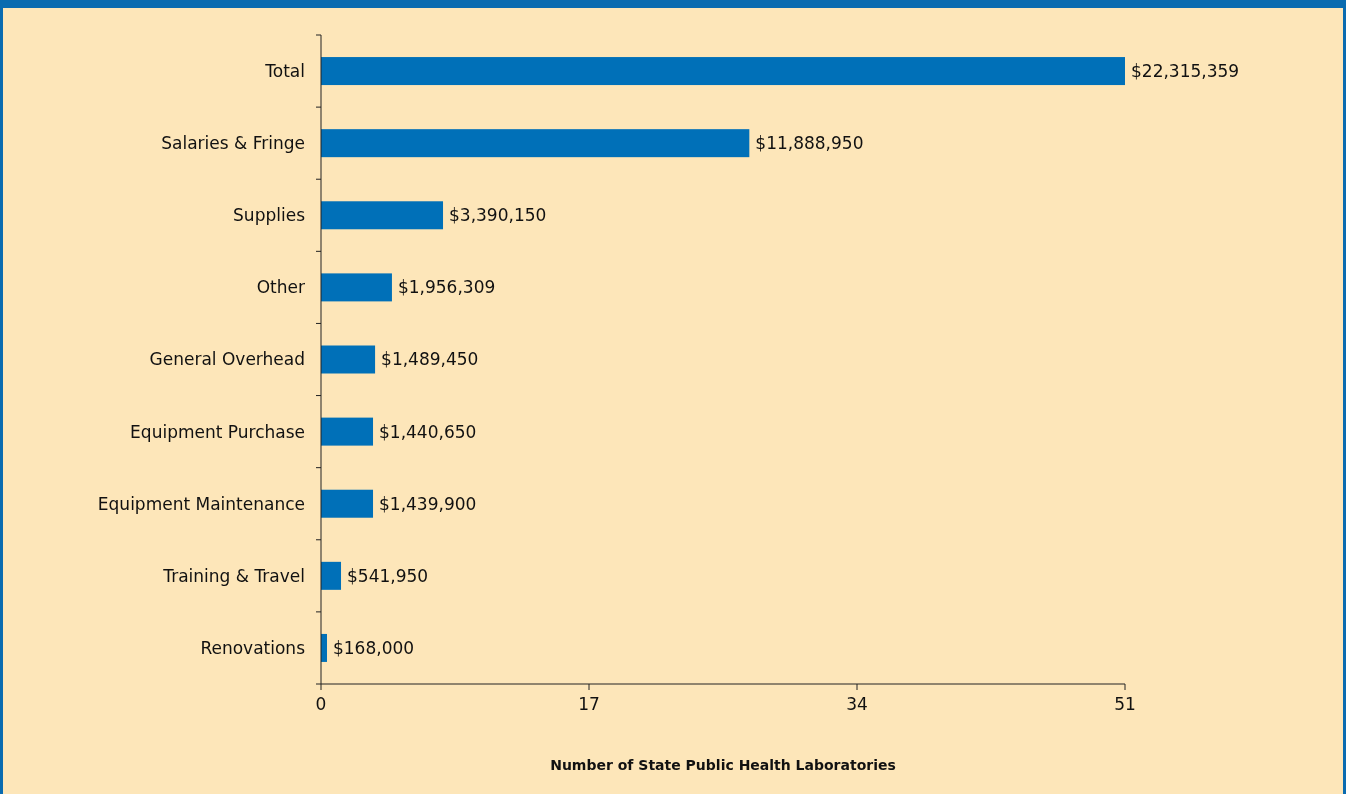  What do you see at coordinates (233, 143) in the screenshot?
I see `y-tick-label: Salaries & Fringe` at bounding box center [233, 143].